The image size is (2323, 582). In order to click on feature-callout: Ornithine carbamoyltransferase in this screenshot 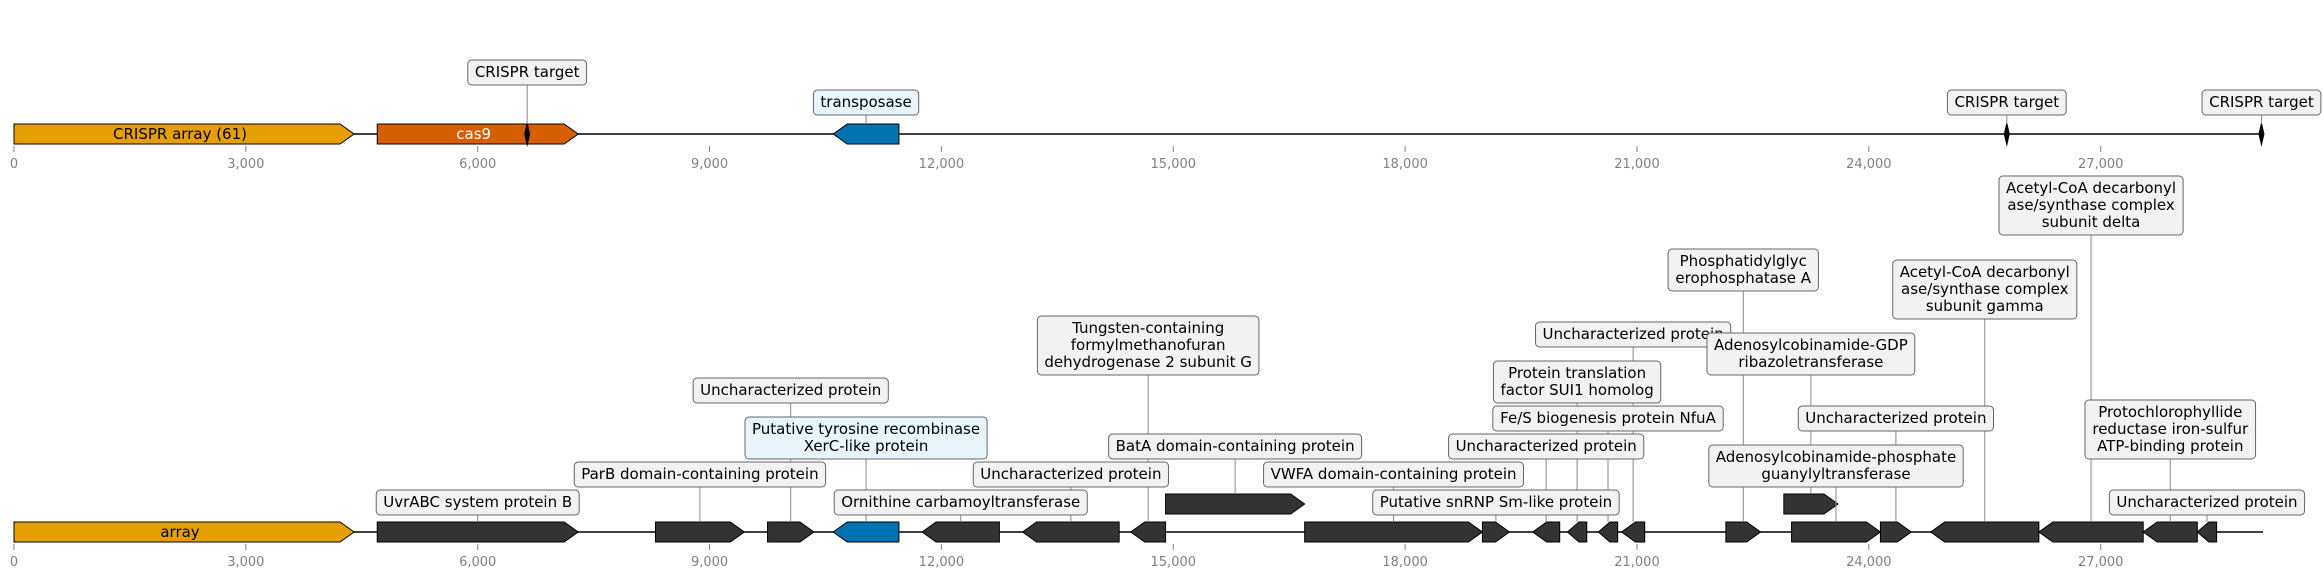, I will do `click(960, 502)`.